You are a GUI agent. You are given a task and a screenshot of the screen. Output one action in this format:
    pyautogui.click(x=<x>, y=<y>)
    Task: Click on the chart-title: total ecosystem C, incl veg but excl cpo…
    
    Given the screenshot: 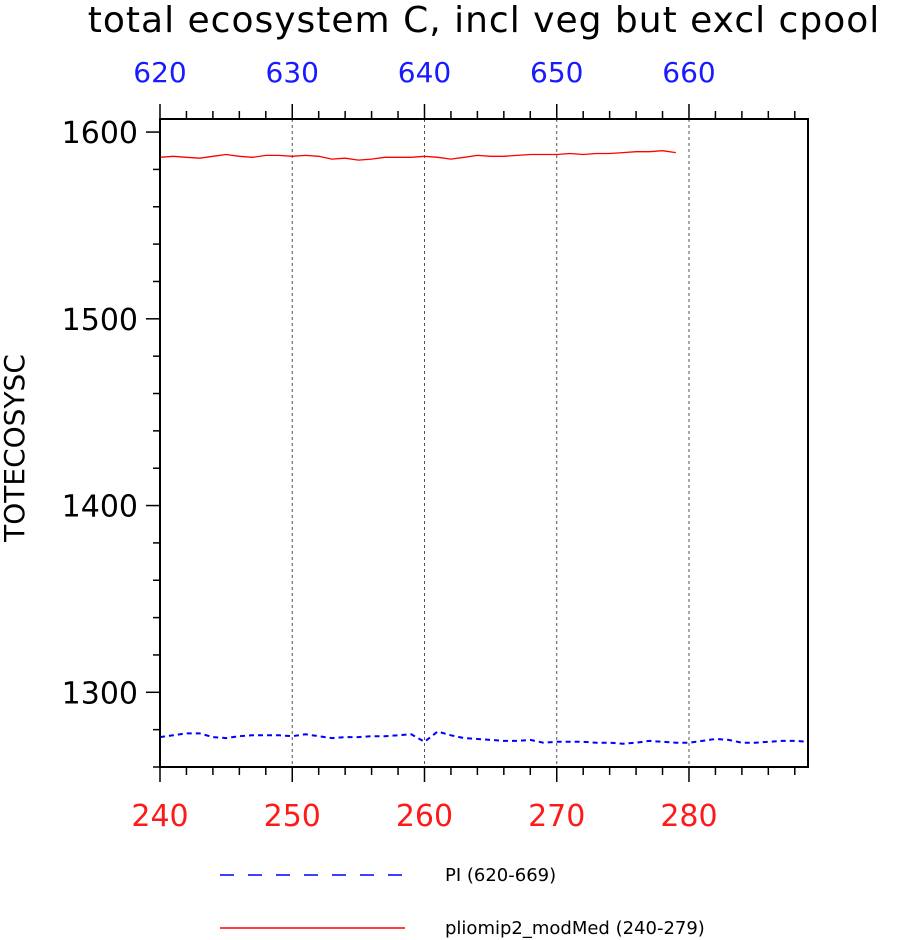 What is the action you would take?
    pyautogui.click(x=484, y=20)
    